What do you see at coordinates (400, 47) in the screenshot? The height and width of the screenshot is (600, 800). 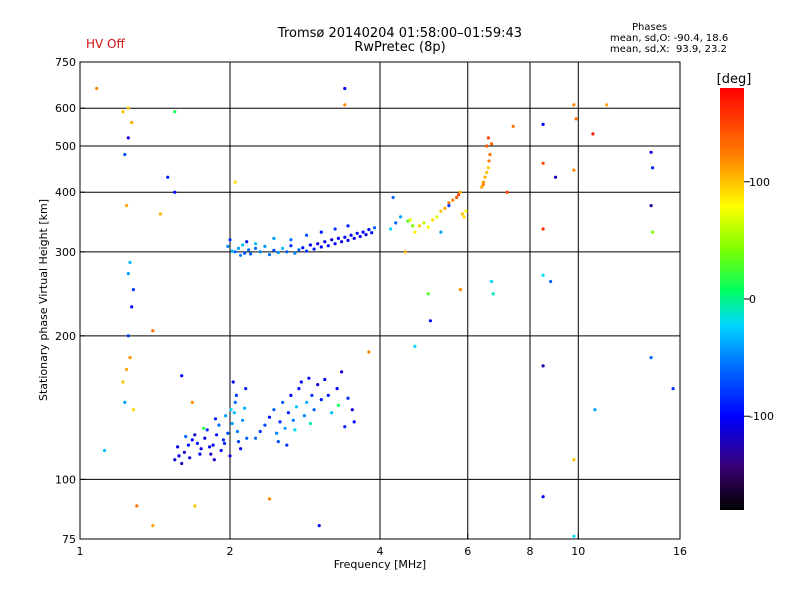 I see `chart-subtitle: RwPretec (8p)` at bounding box center [400, 47].